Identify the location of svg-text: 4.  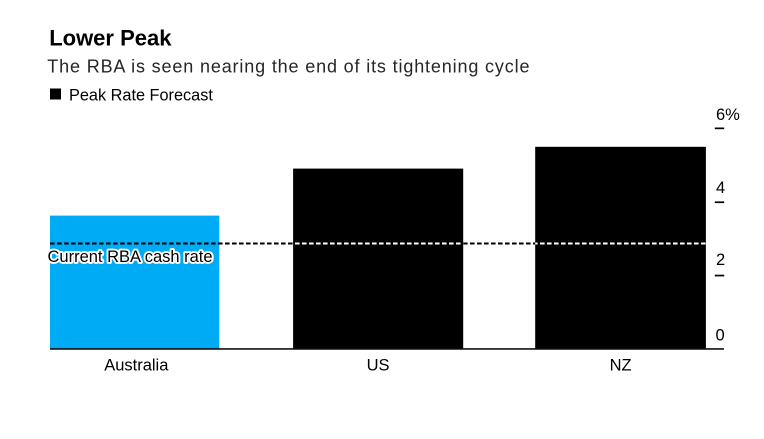
(720, 188).